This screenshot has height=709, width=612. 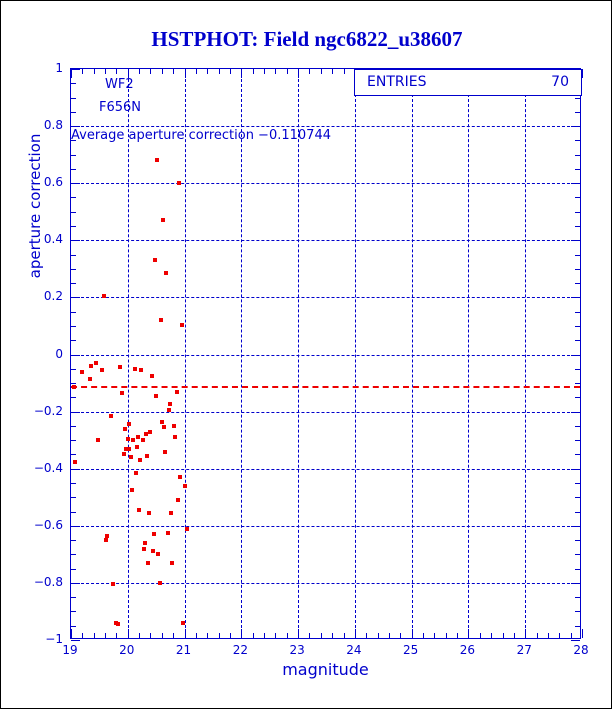 I want to click on y-tick-label: −1, so click(x=54, y=639).